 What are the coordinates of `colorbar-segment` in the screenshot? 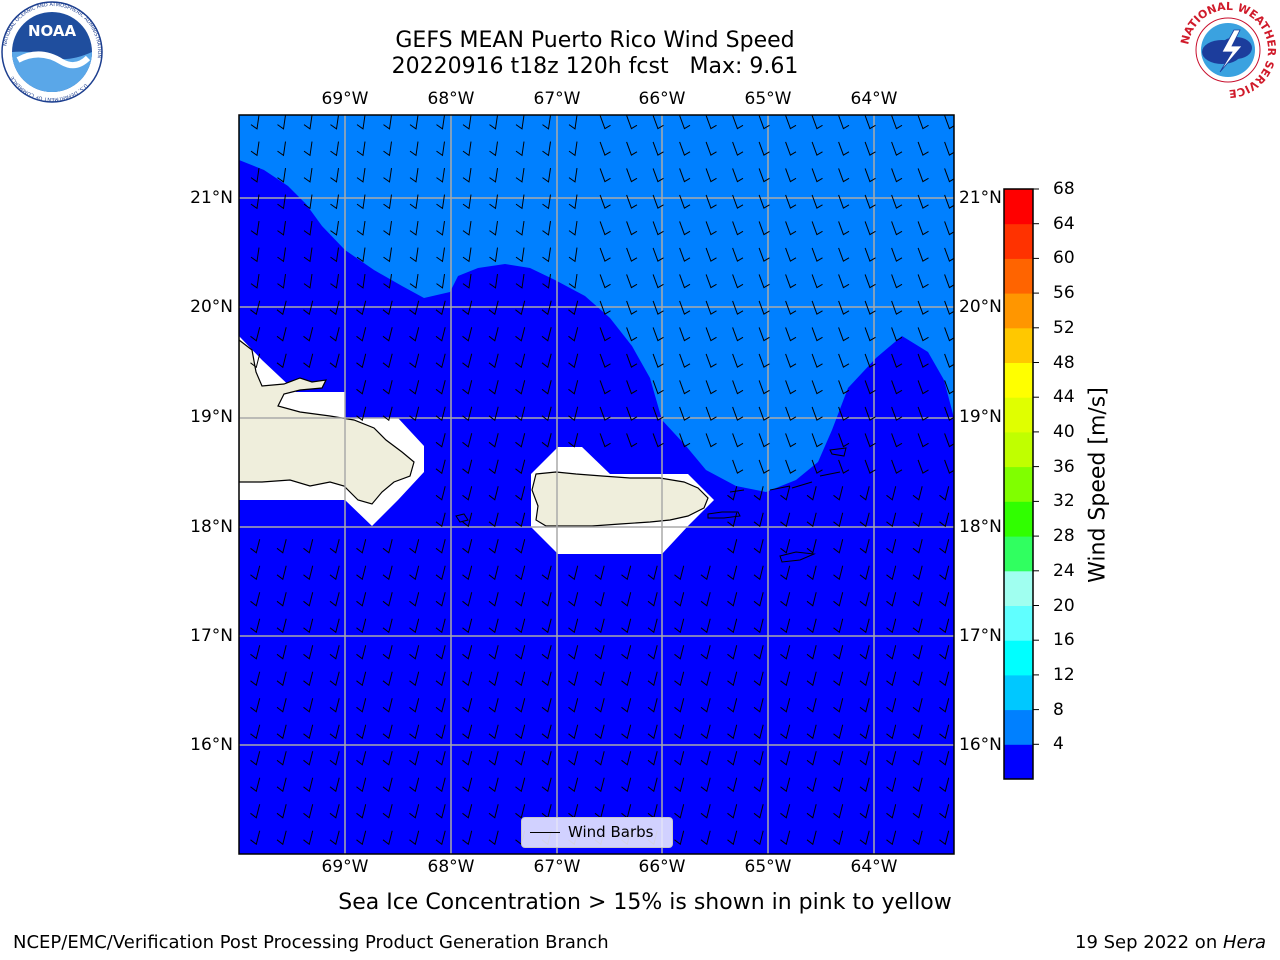 It's located at (1018, 449).